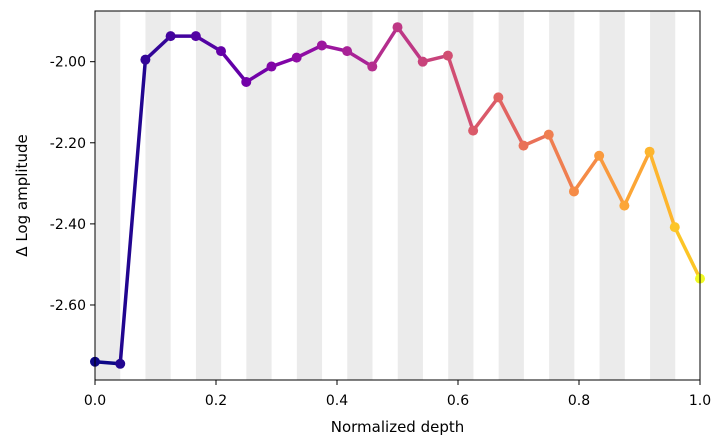 This screenshot has width=724, height=447. What do you see at coordinates (398, 427) in the screenshot?
I see `x-axis-label: Normalized depth` at bounding box center [398, 427].